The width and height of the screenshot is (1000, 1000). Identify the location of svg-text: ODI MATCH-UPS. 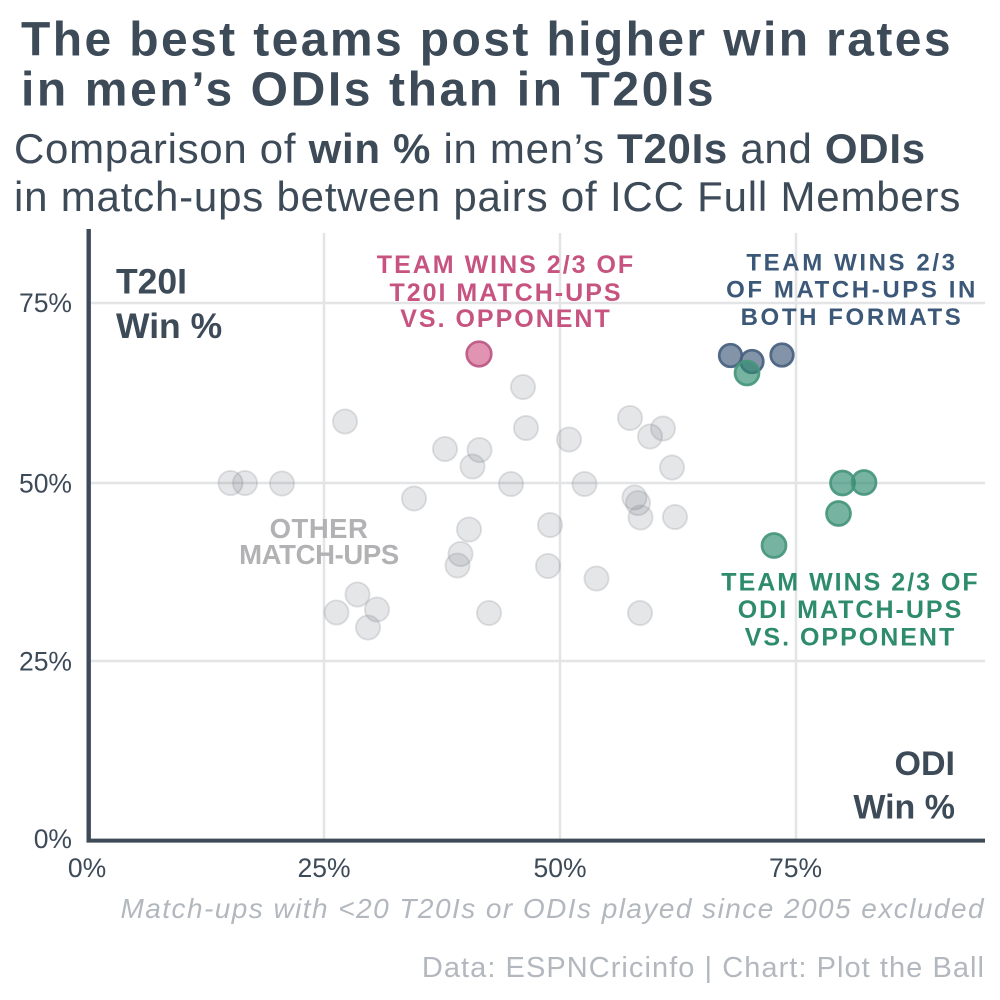
(851, 610).